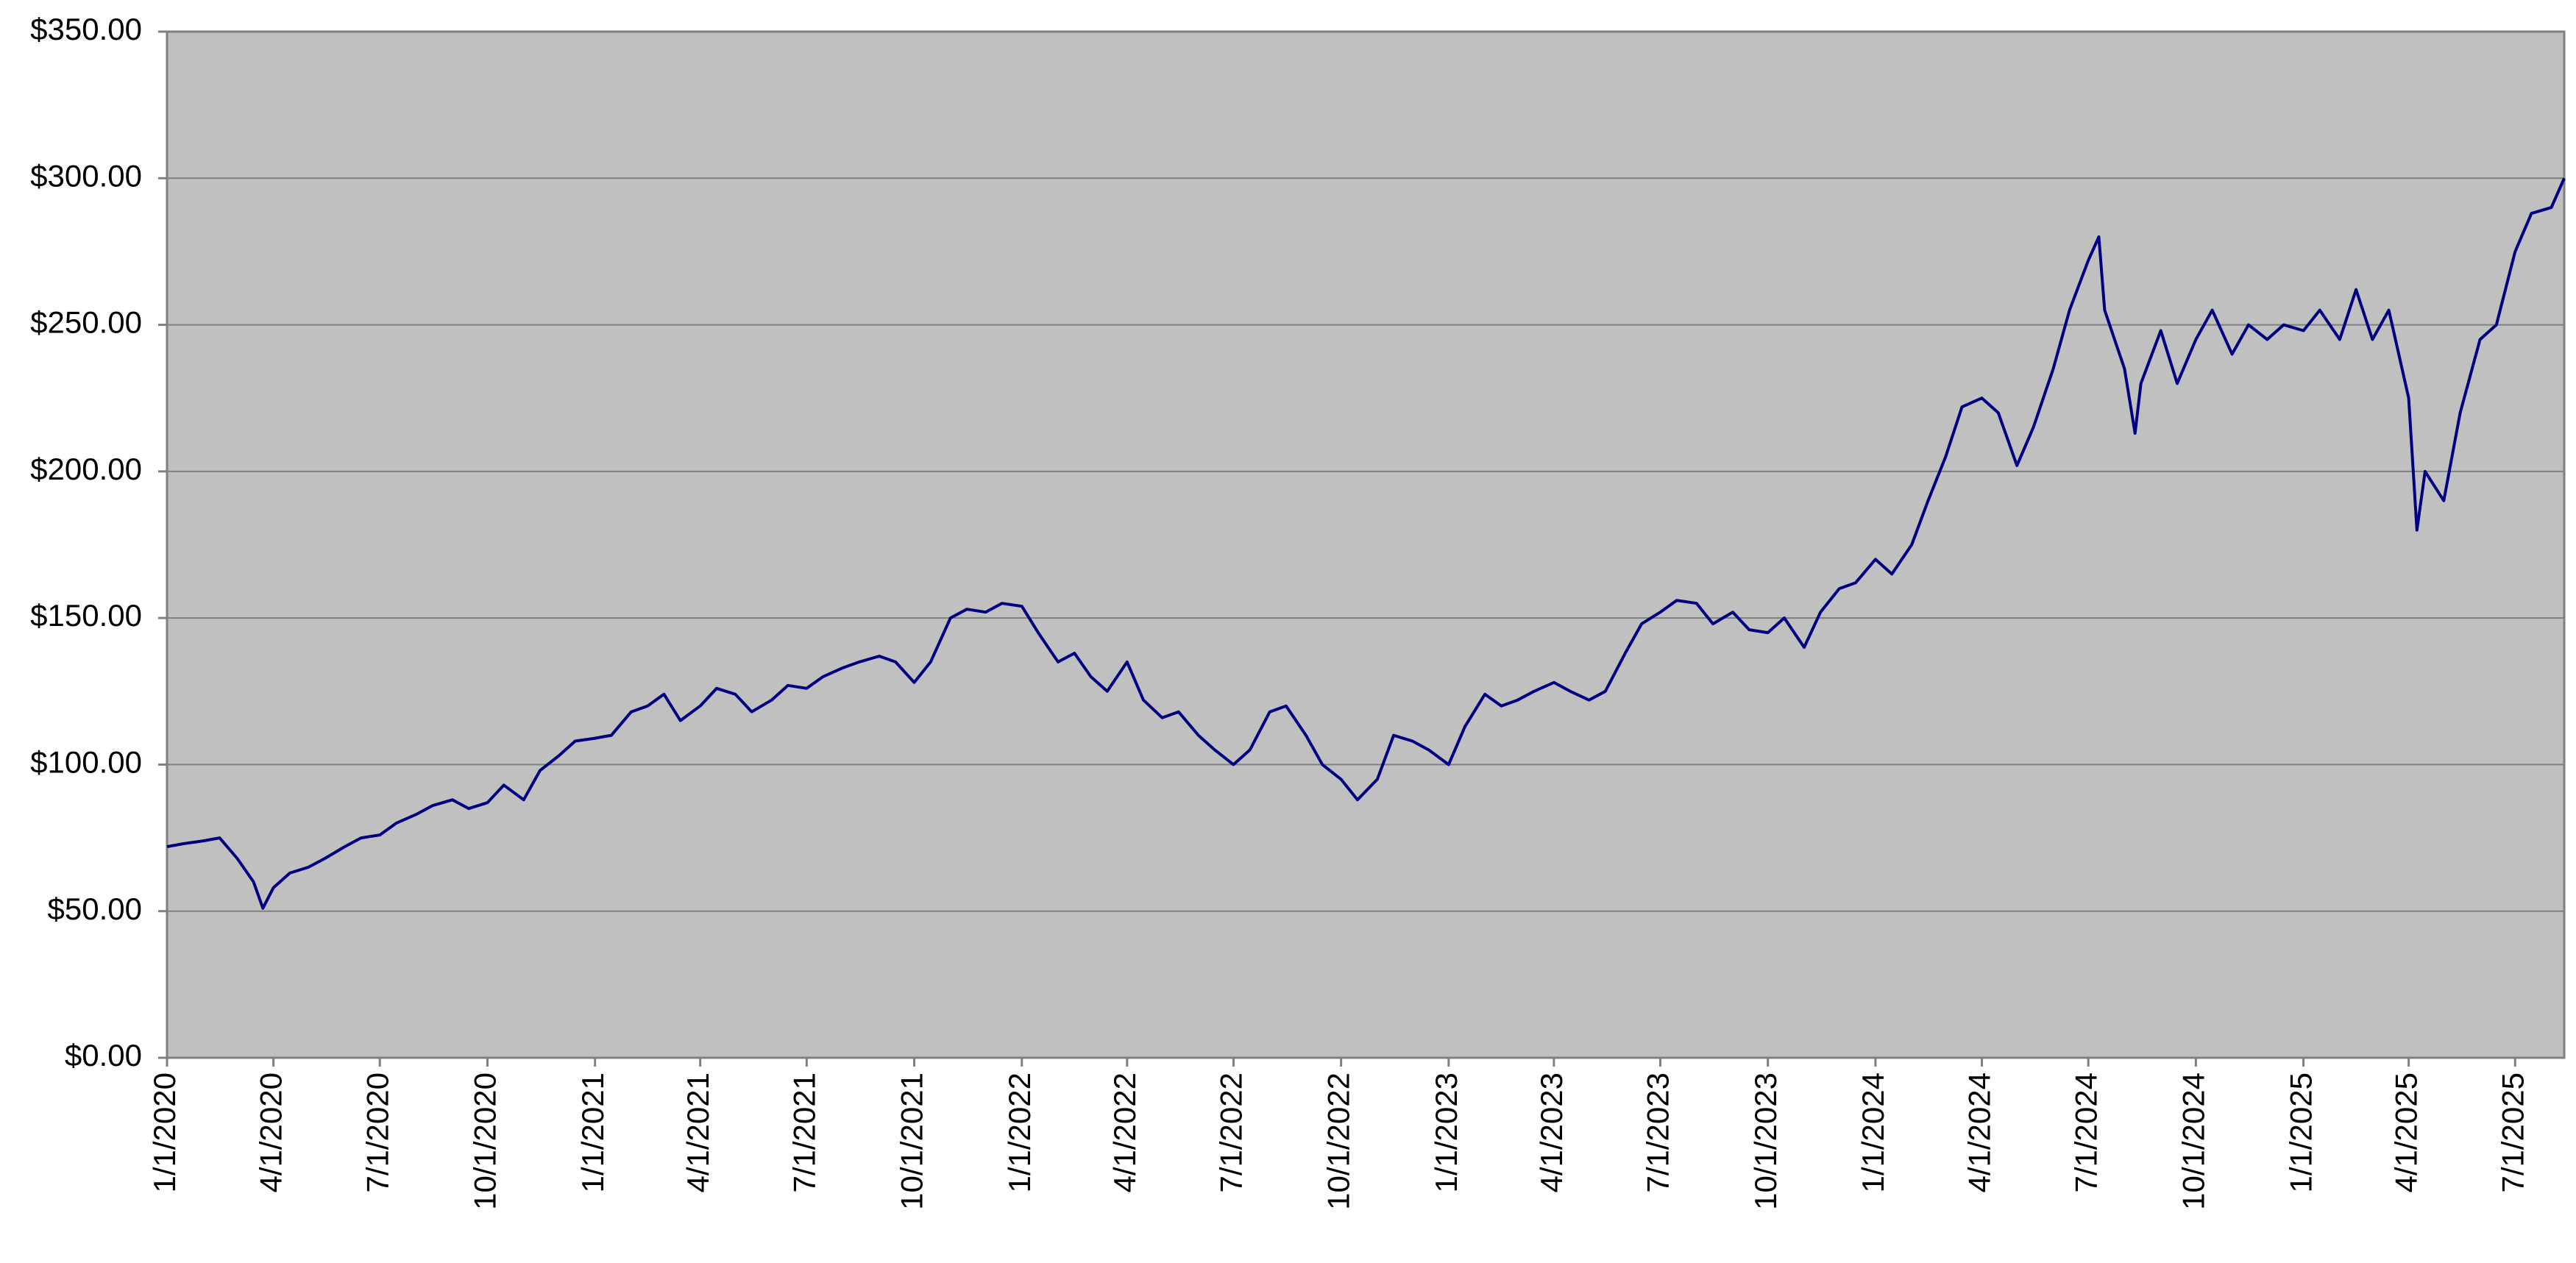 Image resolution: width=2576 pixels, height=1263 pixels. Describe the element at coordinates (2512, 1132) in the screenshot. I see `x-tick-label: 7/1/2025` at that location.